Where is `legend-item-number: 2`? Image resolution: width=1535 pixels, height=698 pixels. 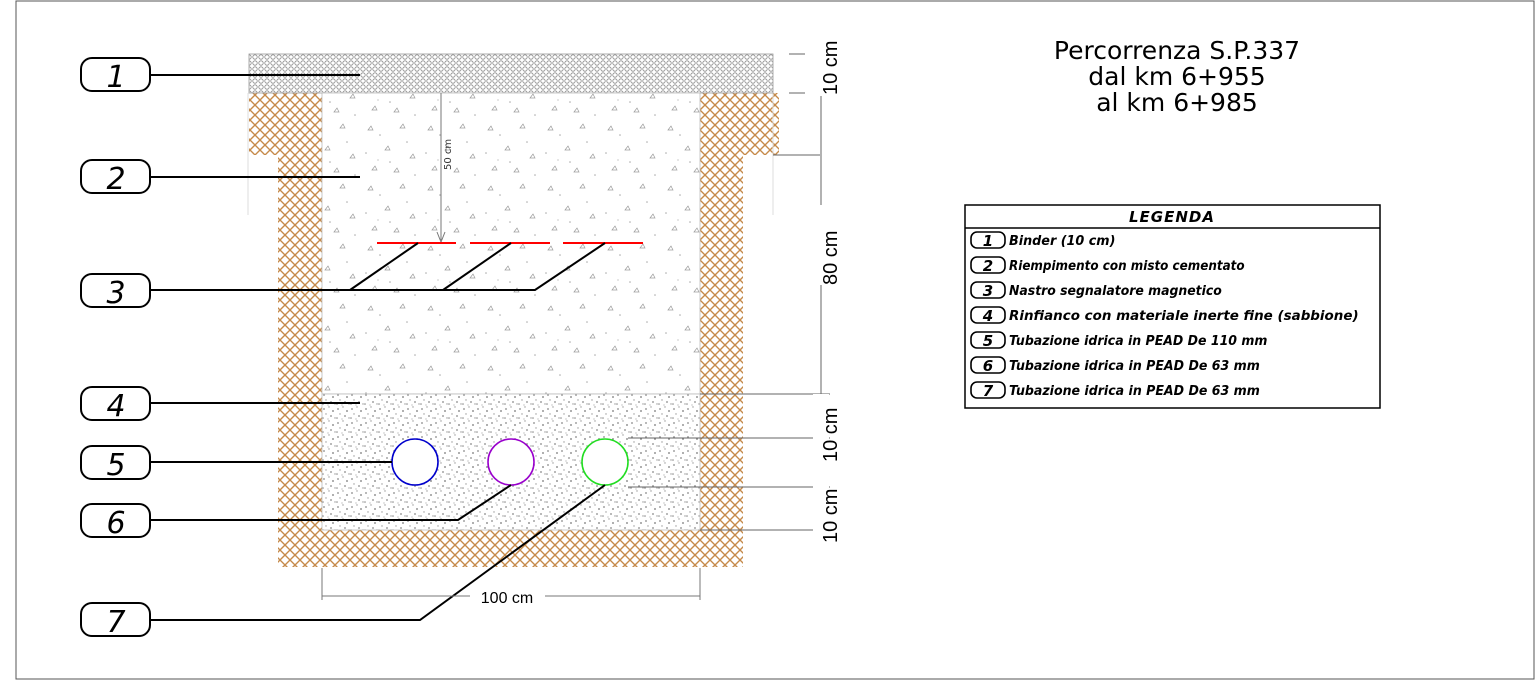
legend-item-number: 2 is located at coordinates (988, 266).